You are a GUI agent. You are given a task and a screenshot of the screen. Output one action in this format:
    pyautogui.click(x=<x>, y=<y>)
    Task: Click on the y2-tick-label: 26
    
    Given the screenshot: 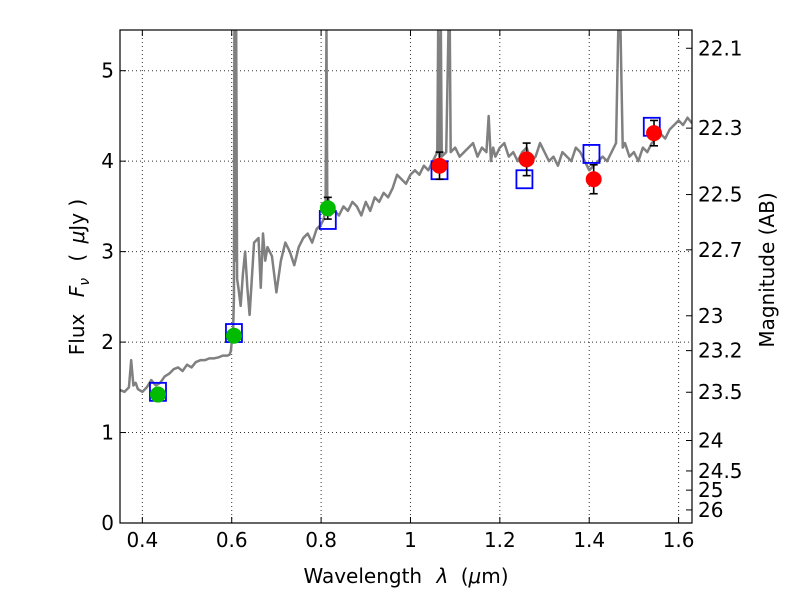 What is the action you would take?
    pyautogui.click(x=710, y=510)
    